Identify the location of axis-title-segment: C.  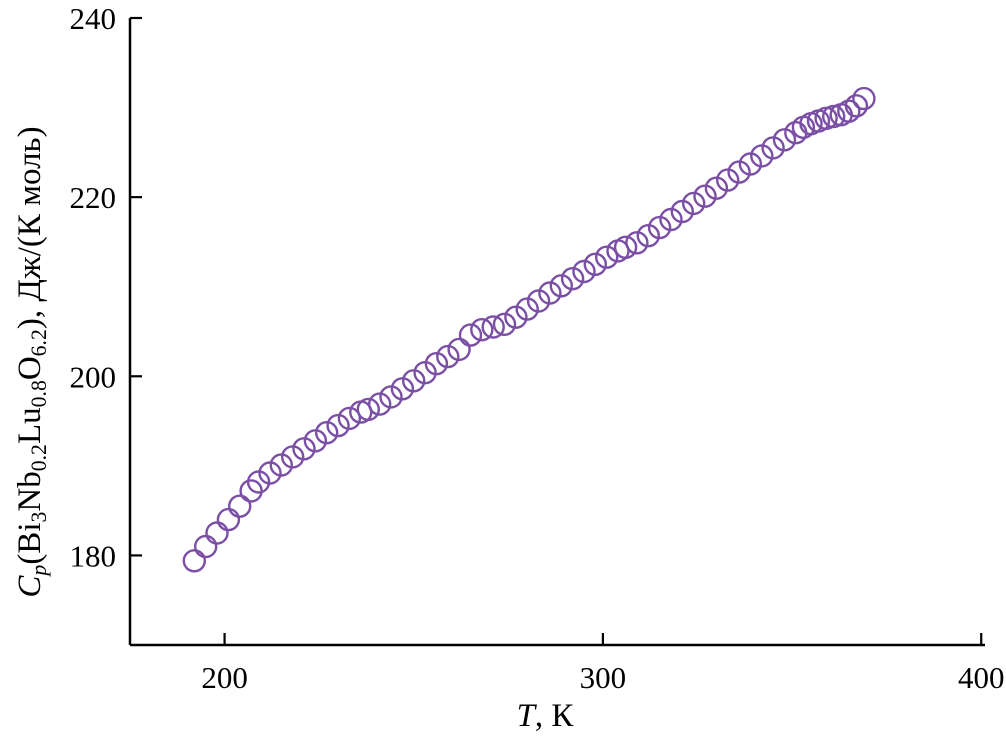
(30, 586).